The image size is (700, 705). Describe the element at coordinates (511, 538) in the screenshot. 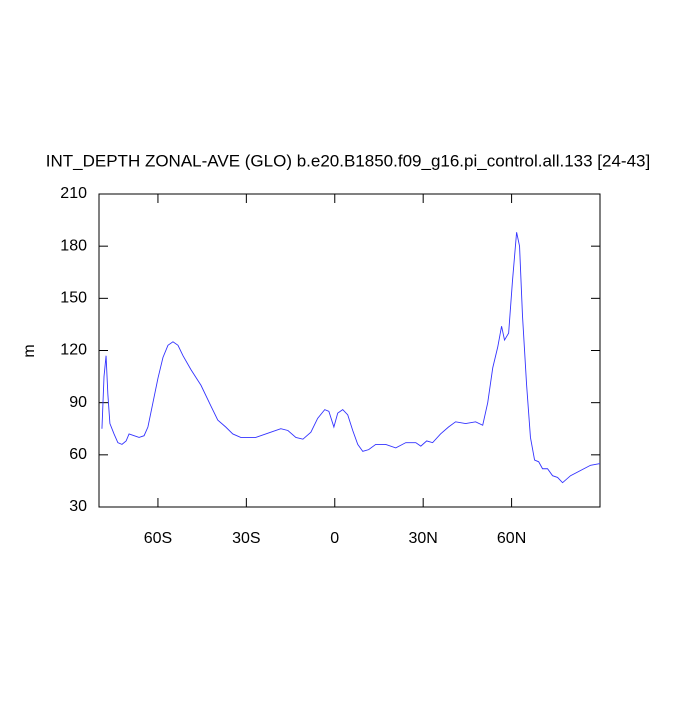

I see `x-tick-label: 60N` at that location.